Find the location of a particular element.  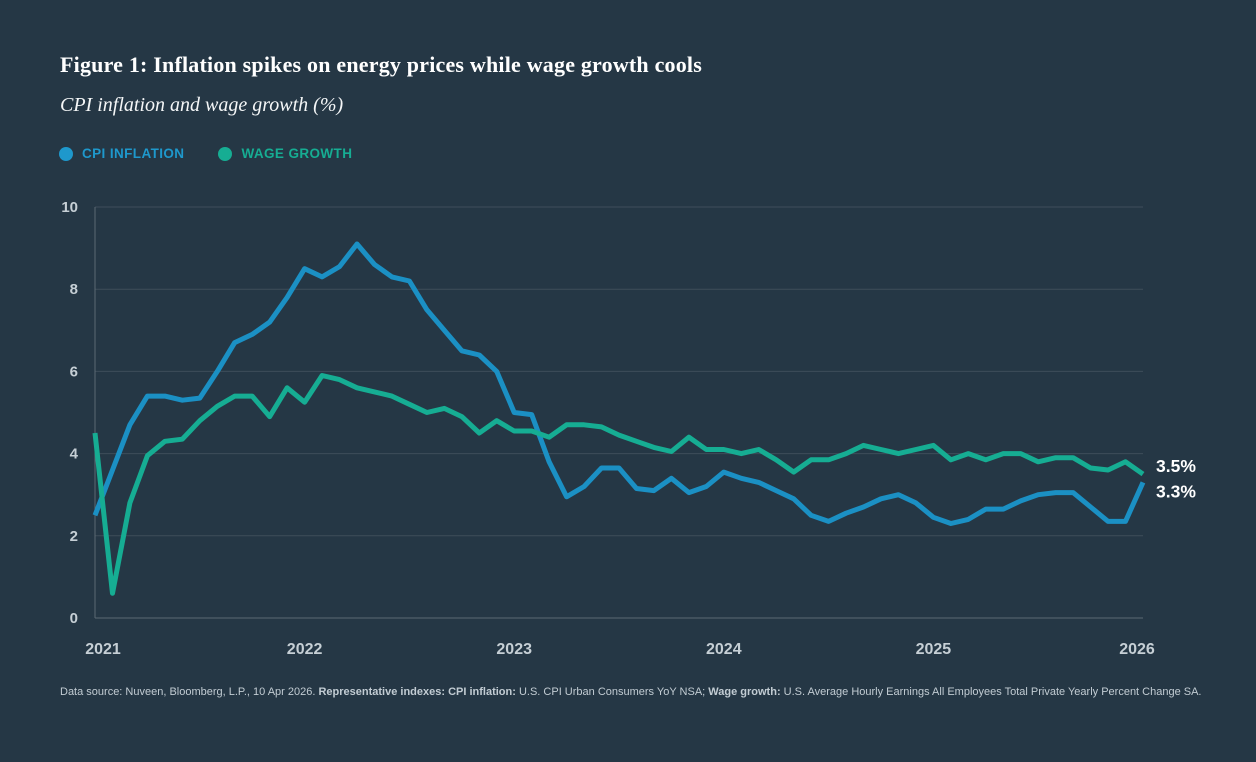

y-tick-label: 10 is located at coordinates (69, 207).